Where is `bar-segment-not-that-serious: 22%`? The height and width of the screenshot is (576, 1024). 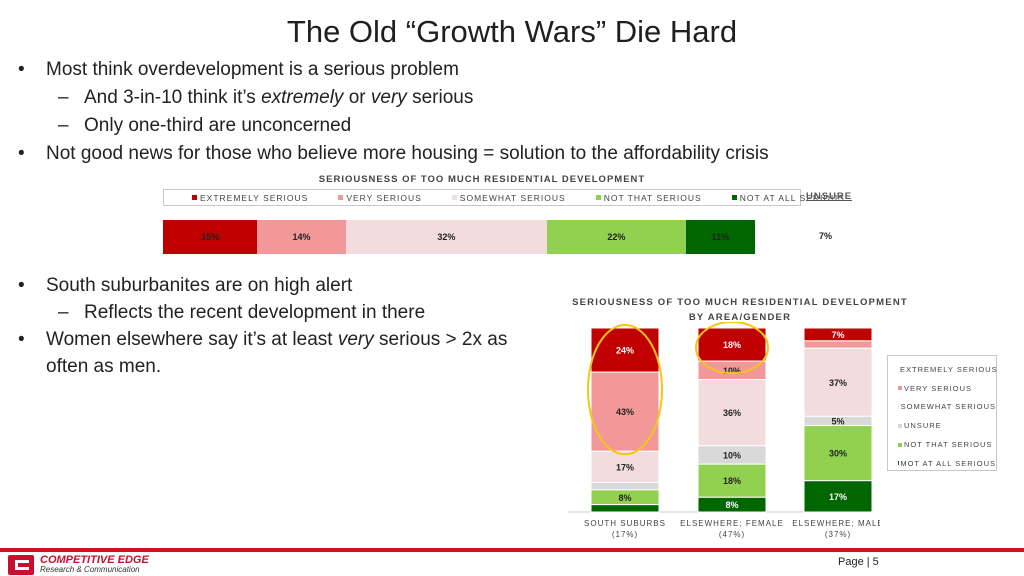
bar-segment-not-that-serious: 22% is located at coordinates (616, 237).